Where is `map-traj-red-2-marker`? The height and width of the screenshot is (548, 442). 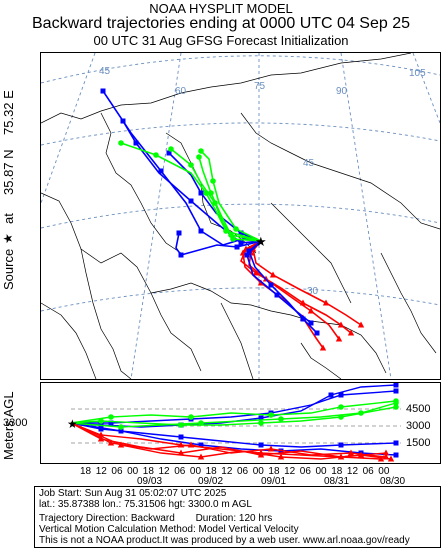
map-traj-red-2-marker is located at coordinates (323, 347).